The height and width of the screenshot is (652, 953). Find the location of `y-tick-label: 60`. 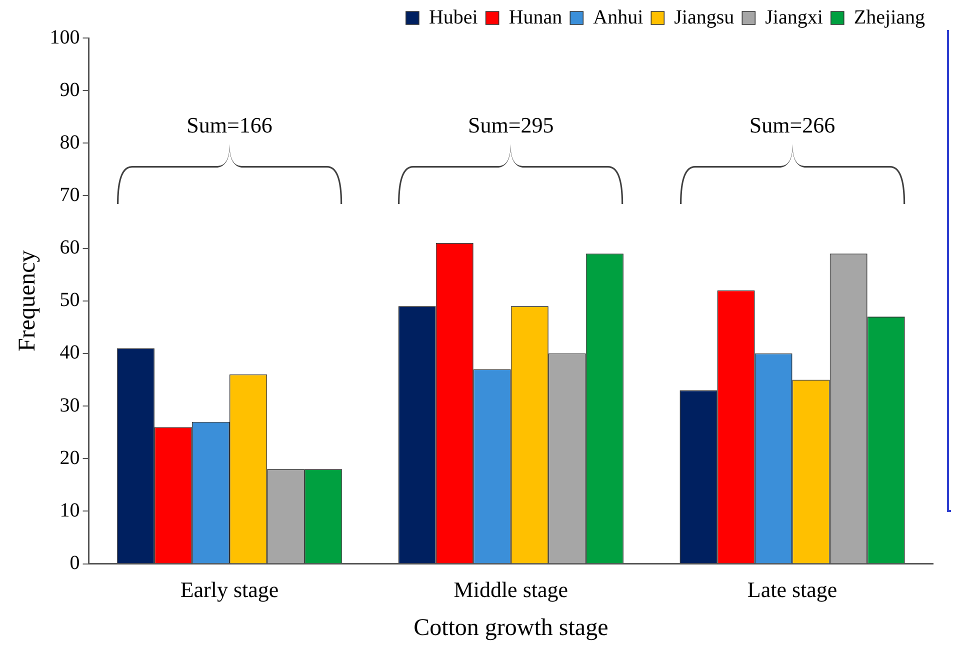

y-tick-label: 60 is located at coordinates (70, 247).